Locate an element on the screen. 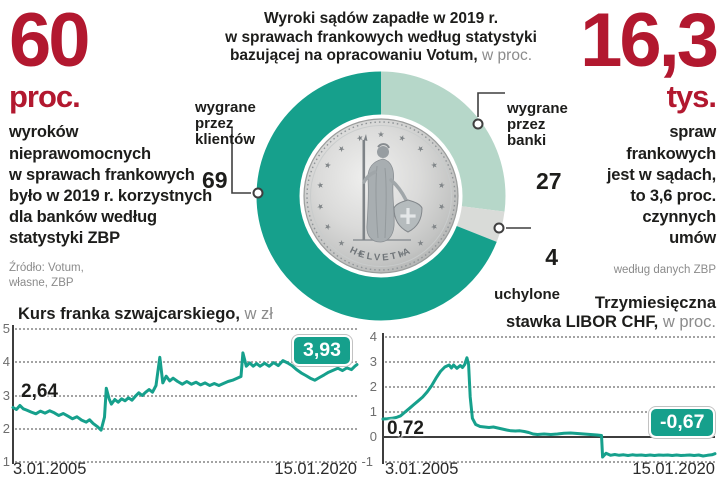 The image size is (720, 480). slice-value-banki: 27 is located at coordinates (549, 181).